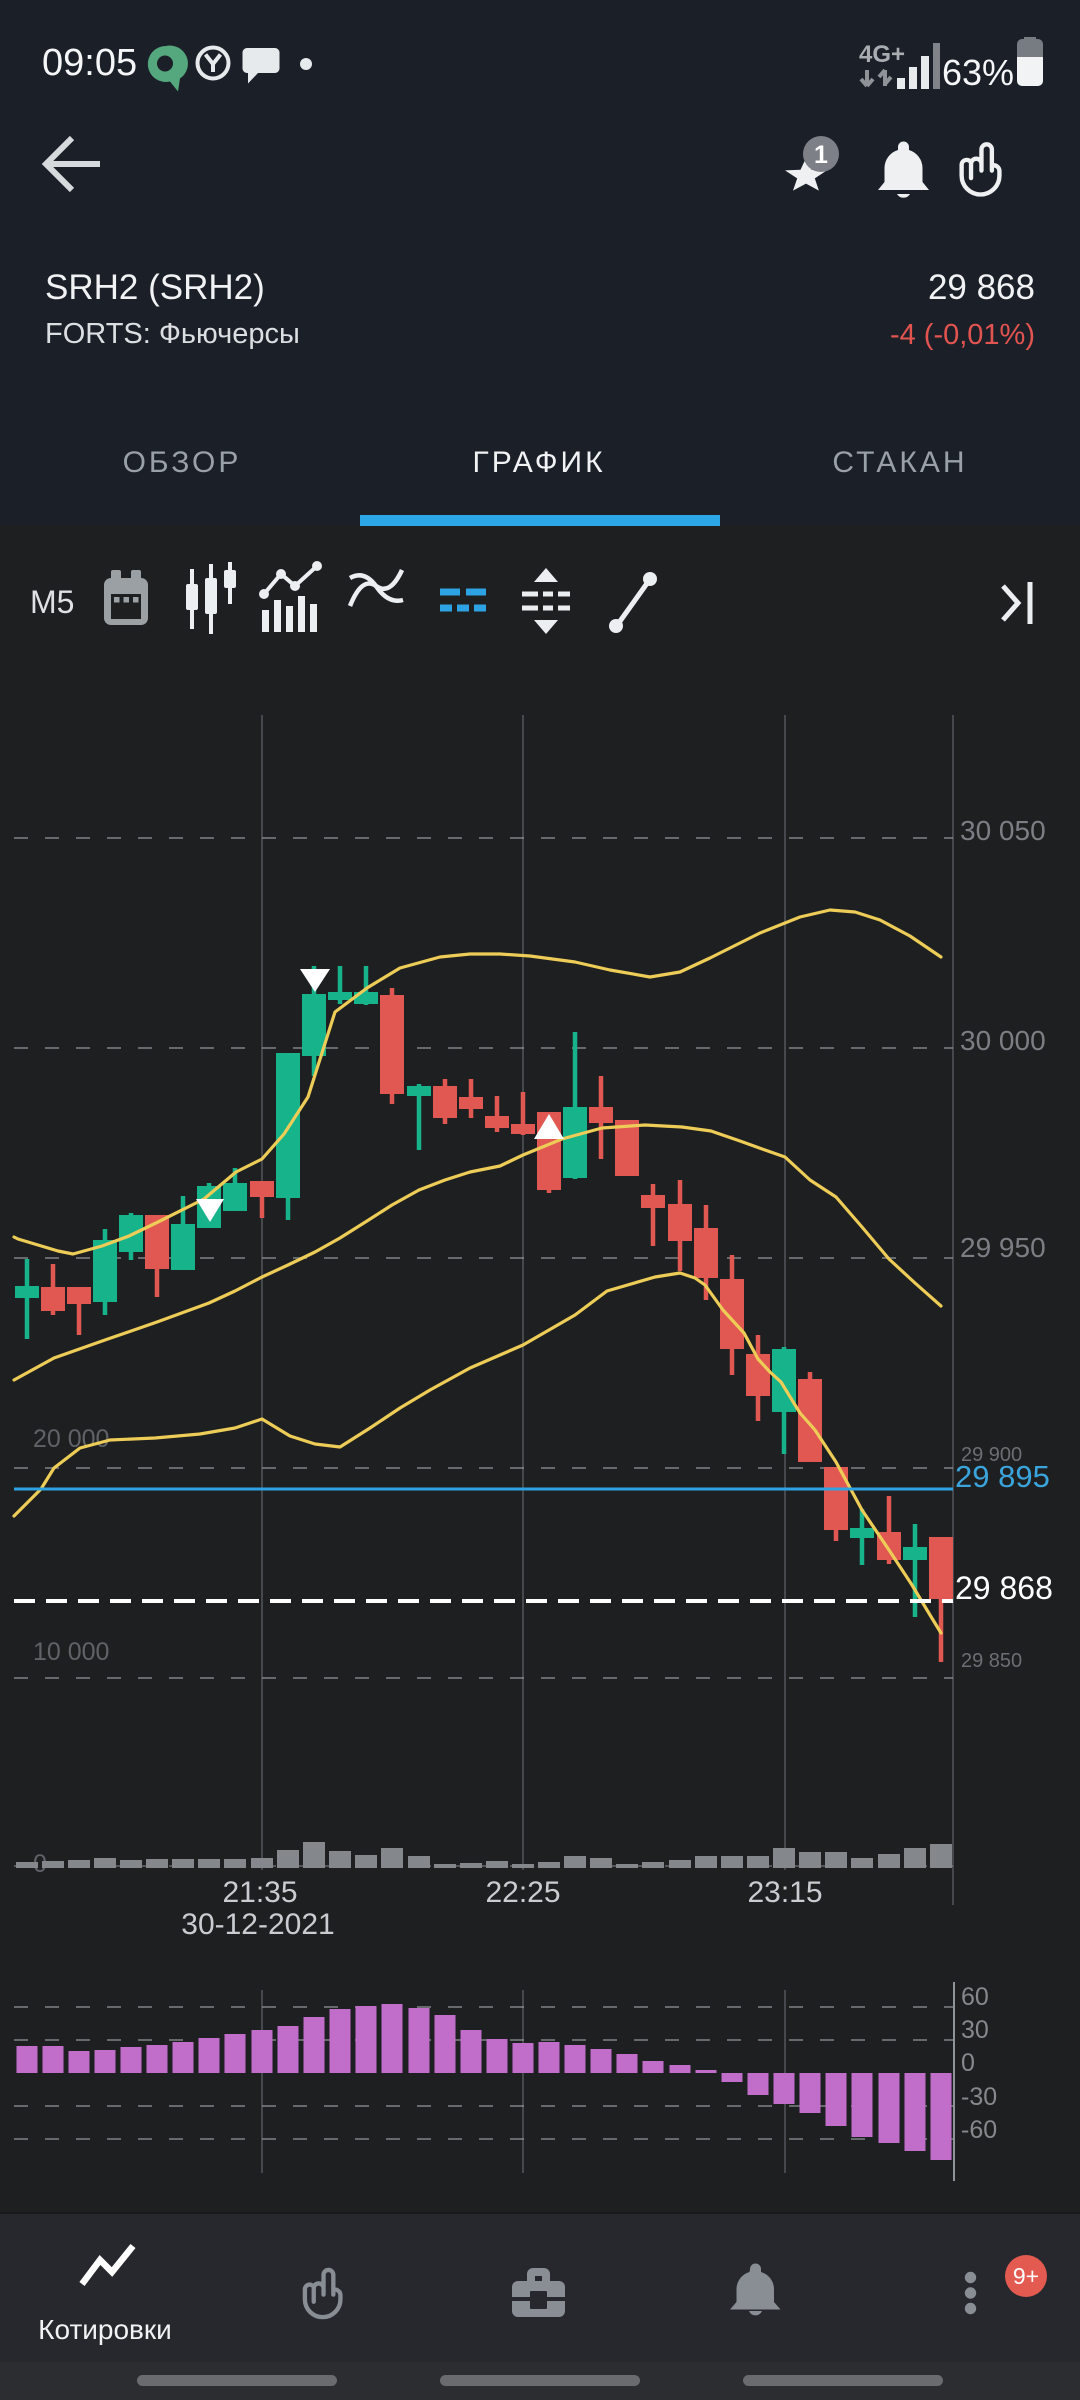  I want to click on svg-text: 1, so click(821, 155).